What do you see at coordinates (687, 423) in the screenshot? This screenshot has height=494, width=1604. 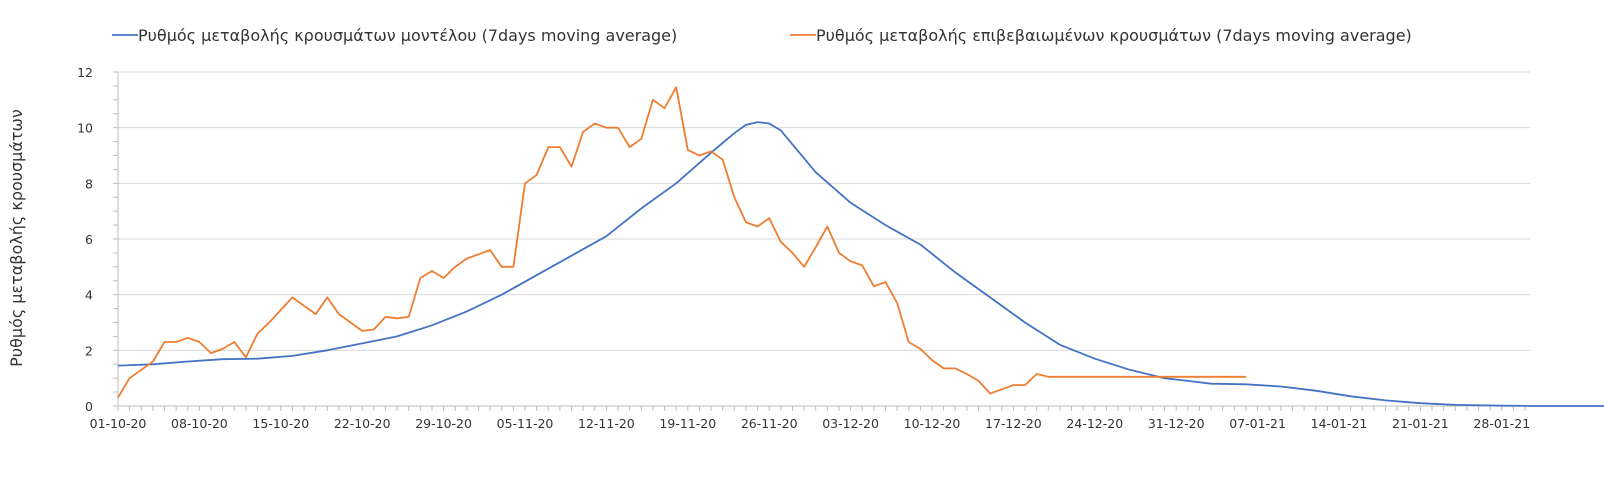 I see `x-tick-label: 19-11-20` at bounding box center [687, 423].